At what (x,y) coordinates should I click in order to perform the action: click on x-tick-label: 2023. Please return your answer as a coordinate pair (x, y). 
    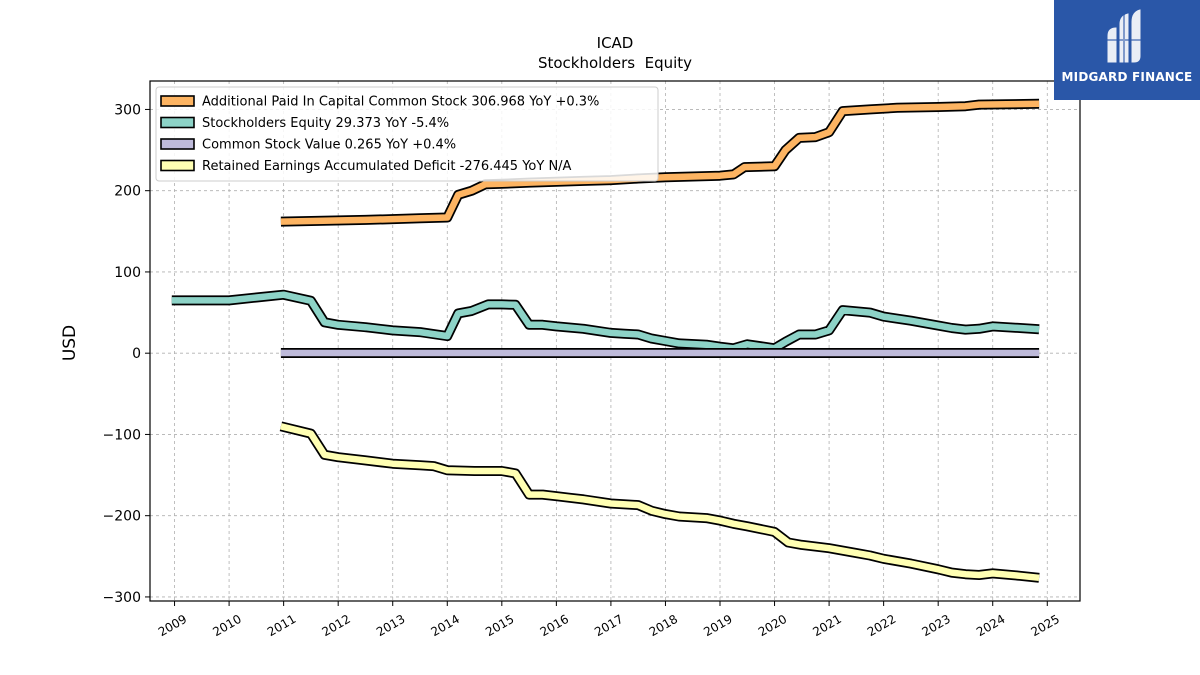
    Looking at the image, I should click on (935, 625).